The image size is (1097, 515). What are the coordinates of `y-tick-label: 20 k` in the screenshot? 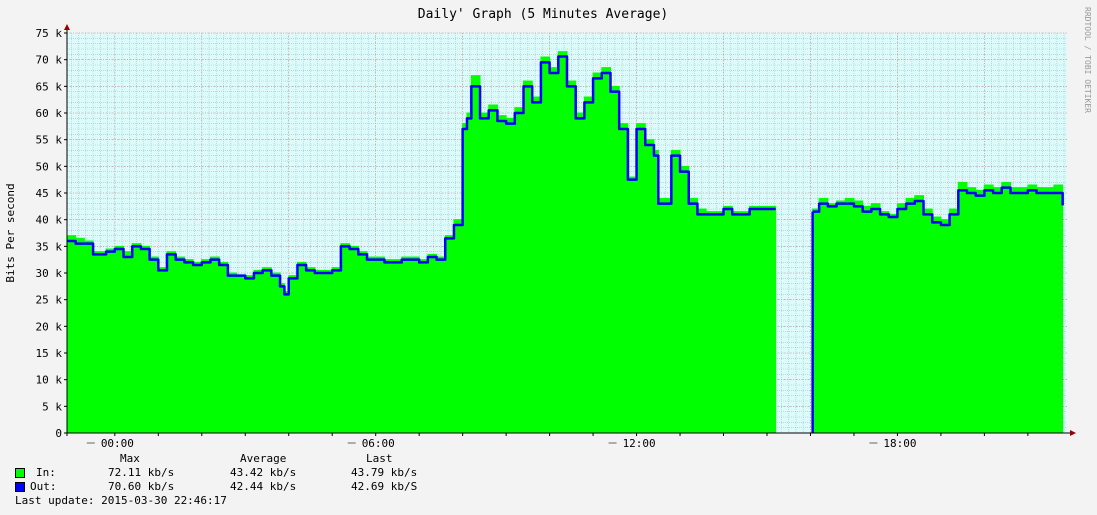 It's located at (49, 326).